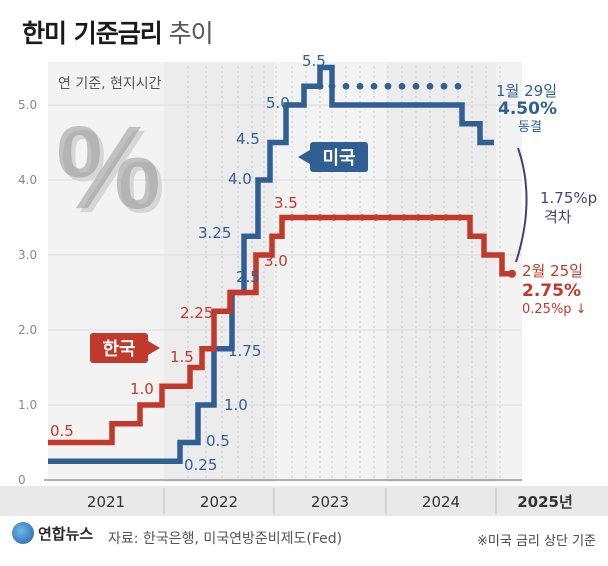 The width and height of the screenshot is (608, 566). Describe the element at coordinates (66, 533) in the screenshot. I see `logo-text: 연합뉴스` at that location.